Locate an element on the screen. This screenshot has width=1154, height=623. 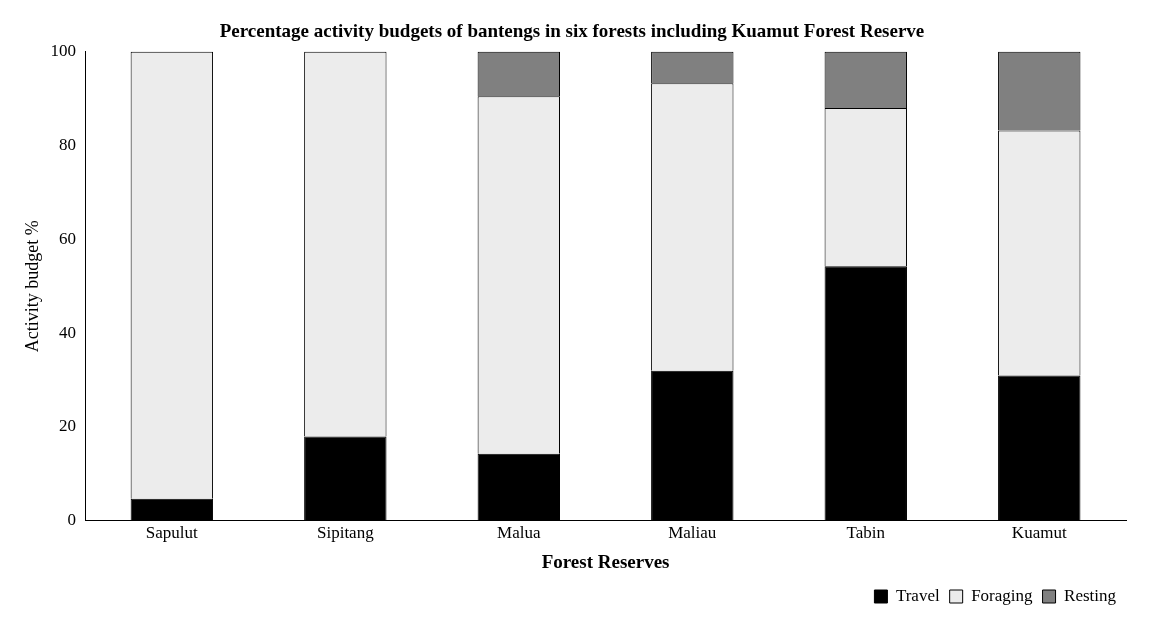
x-tick-label: Tabin is located at coordinates (866, 533).